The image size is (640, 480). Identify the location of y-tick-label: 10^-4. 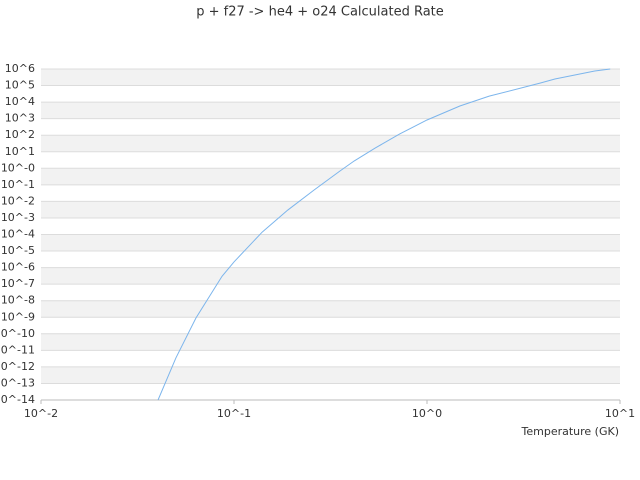
(18, 234).